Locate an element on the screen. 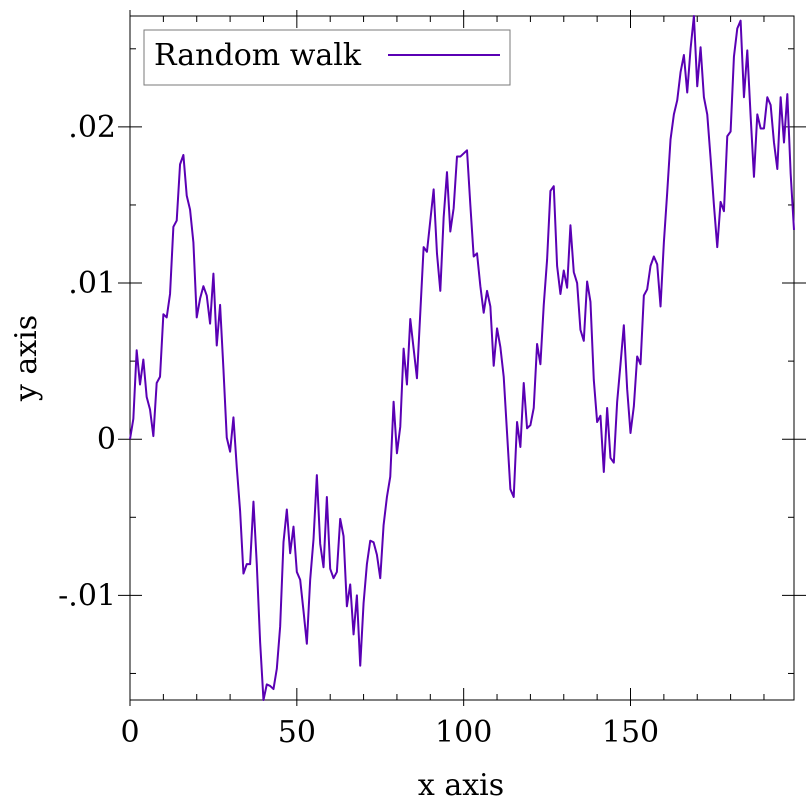  y-tick-label: -.01 is located at coordinates (87, 595).